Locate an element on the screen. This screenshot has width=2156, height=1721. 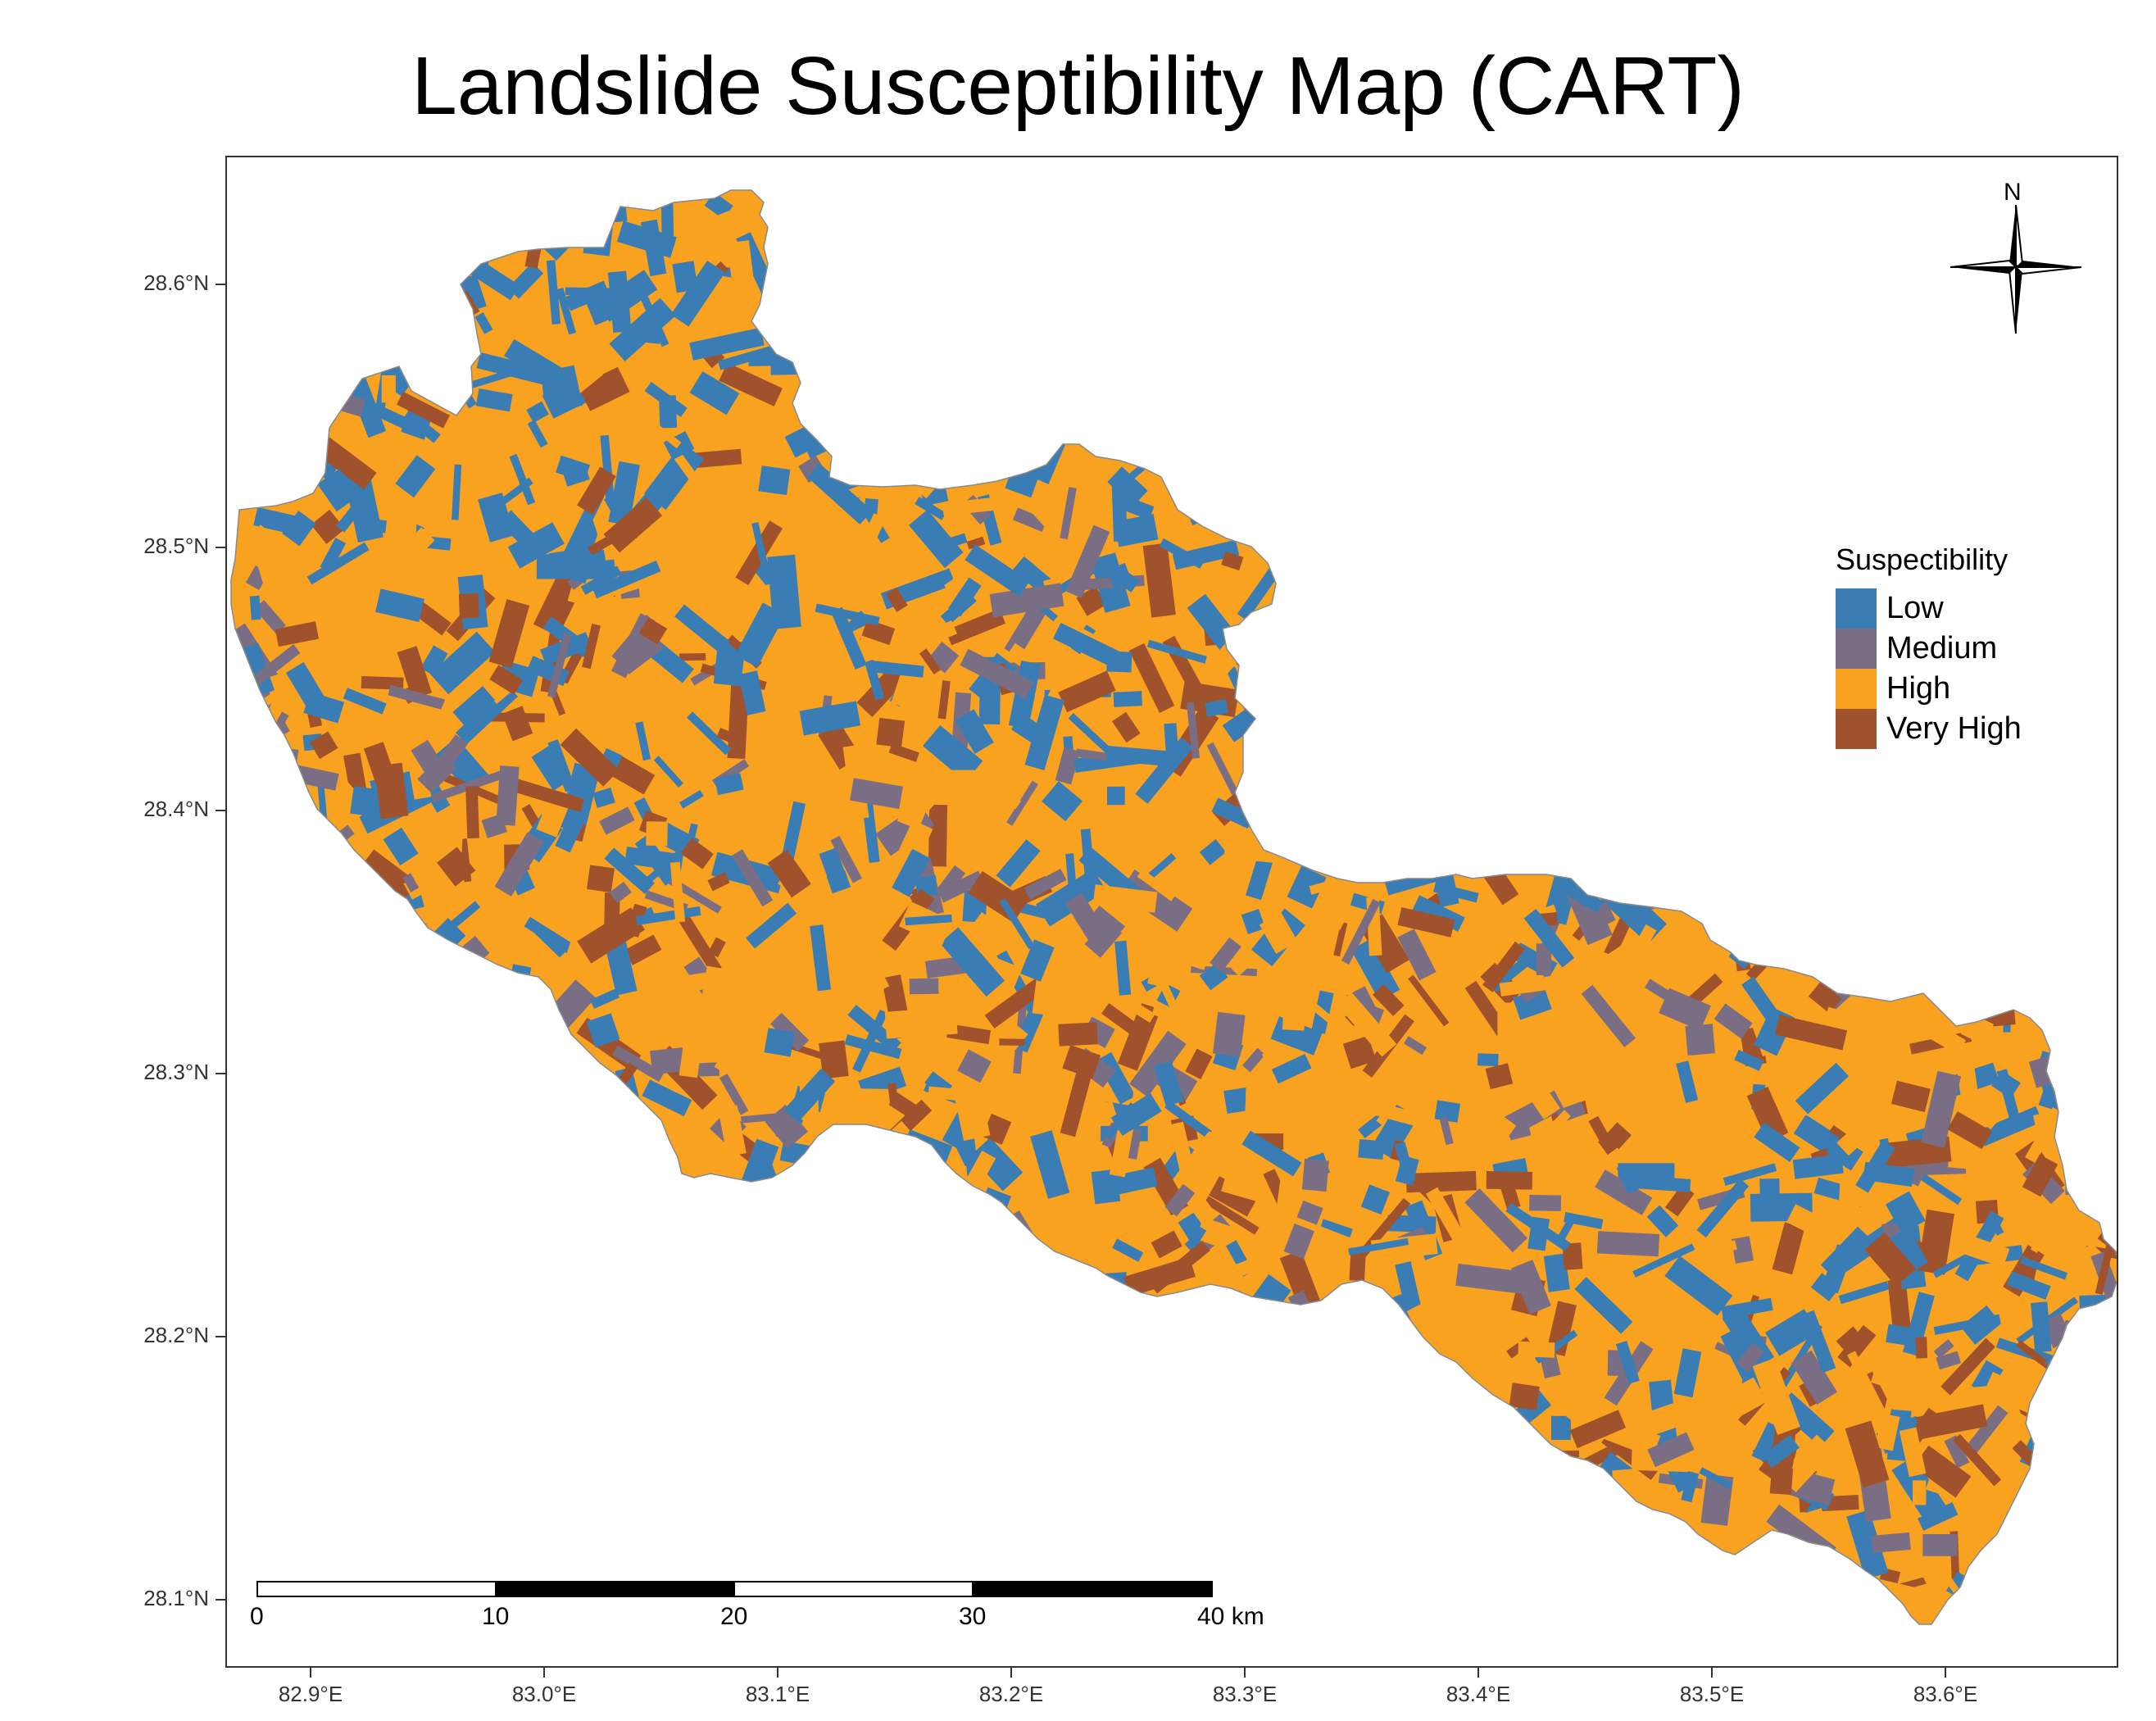
scale-bar-label: 10 is located at coordinates (496, 1616).